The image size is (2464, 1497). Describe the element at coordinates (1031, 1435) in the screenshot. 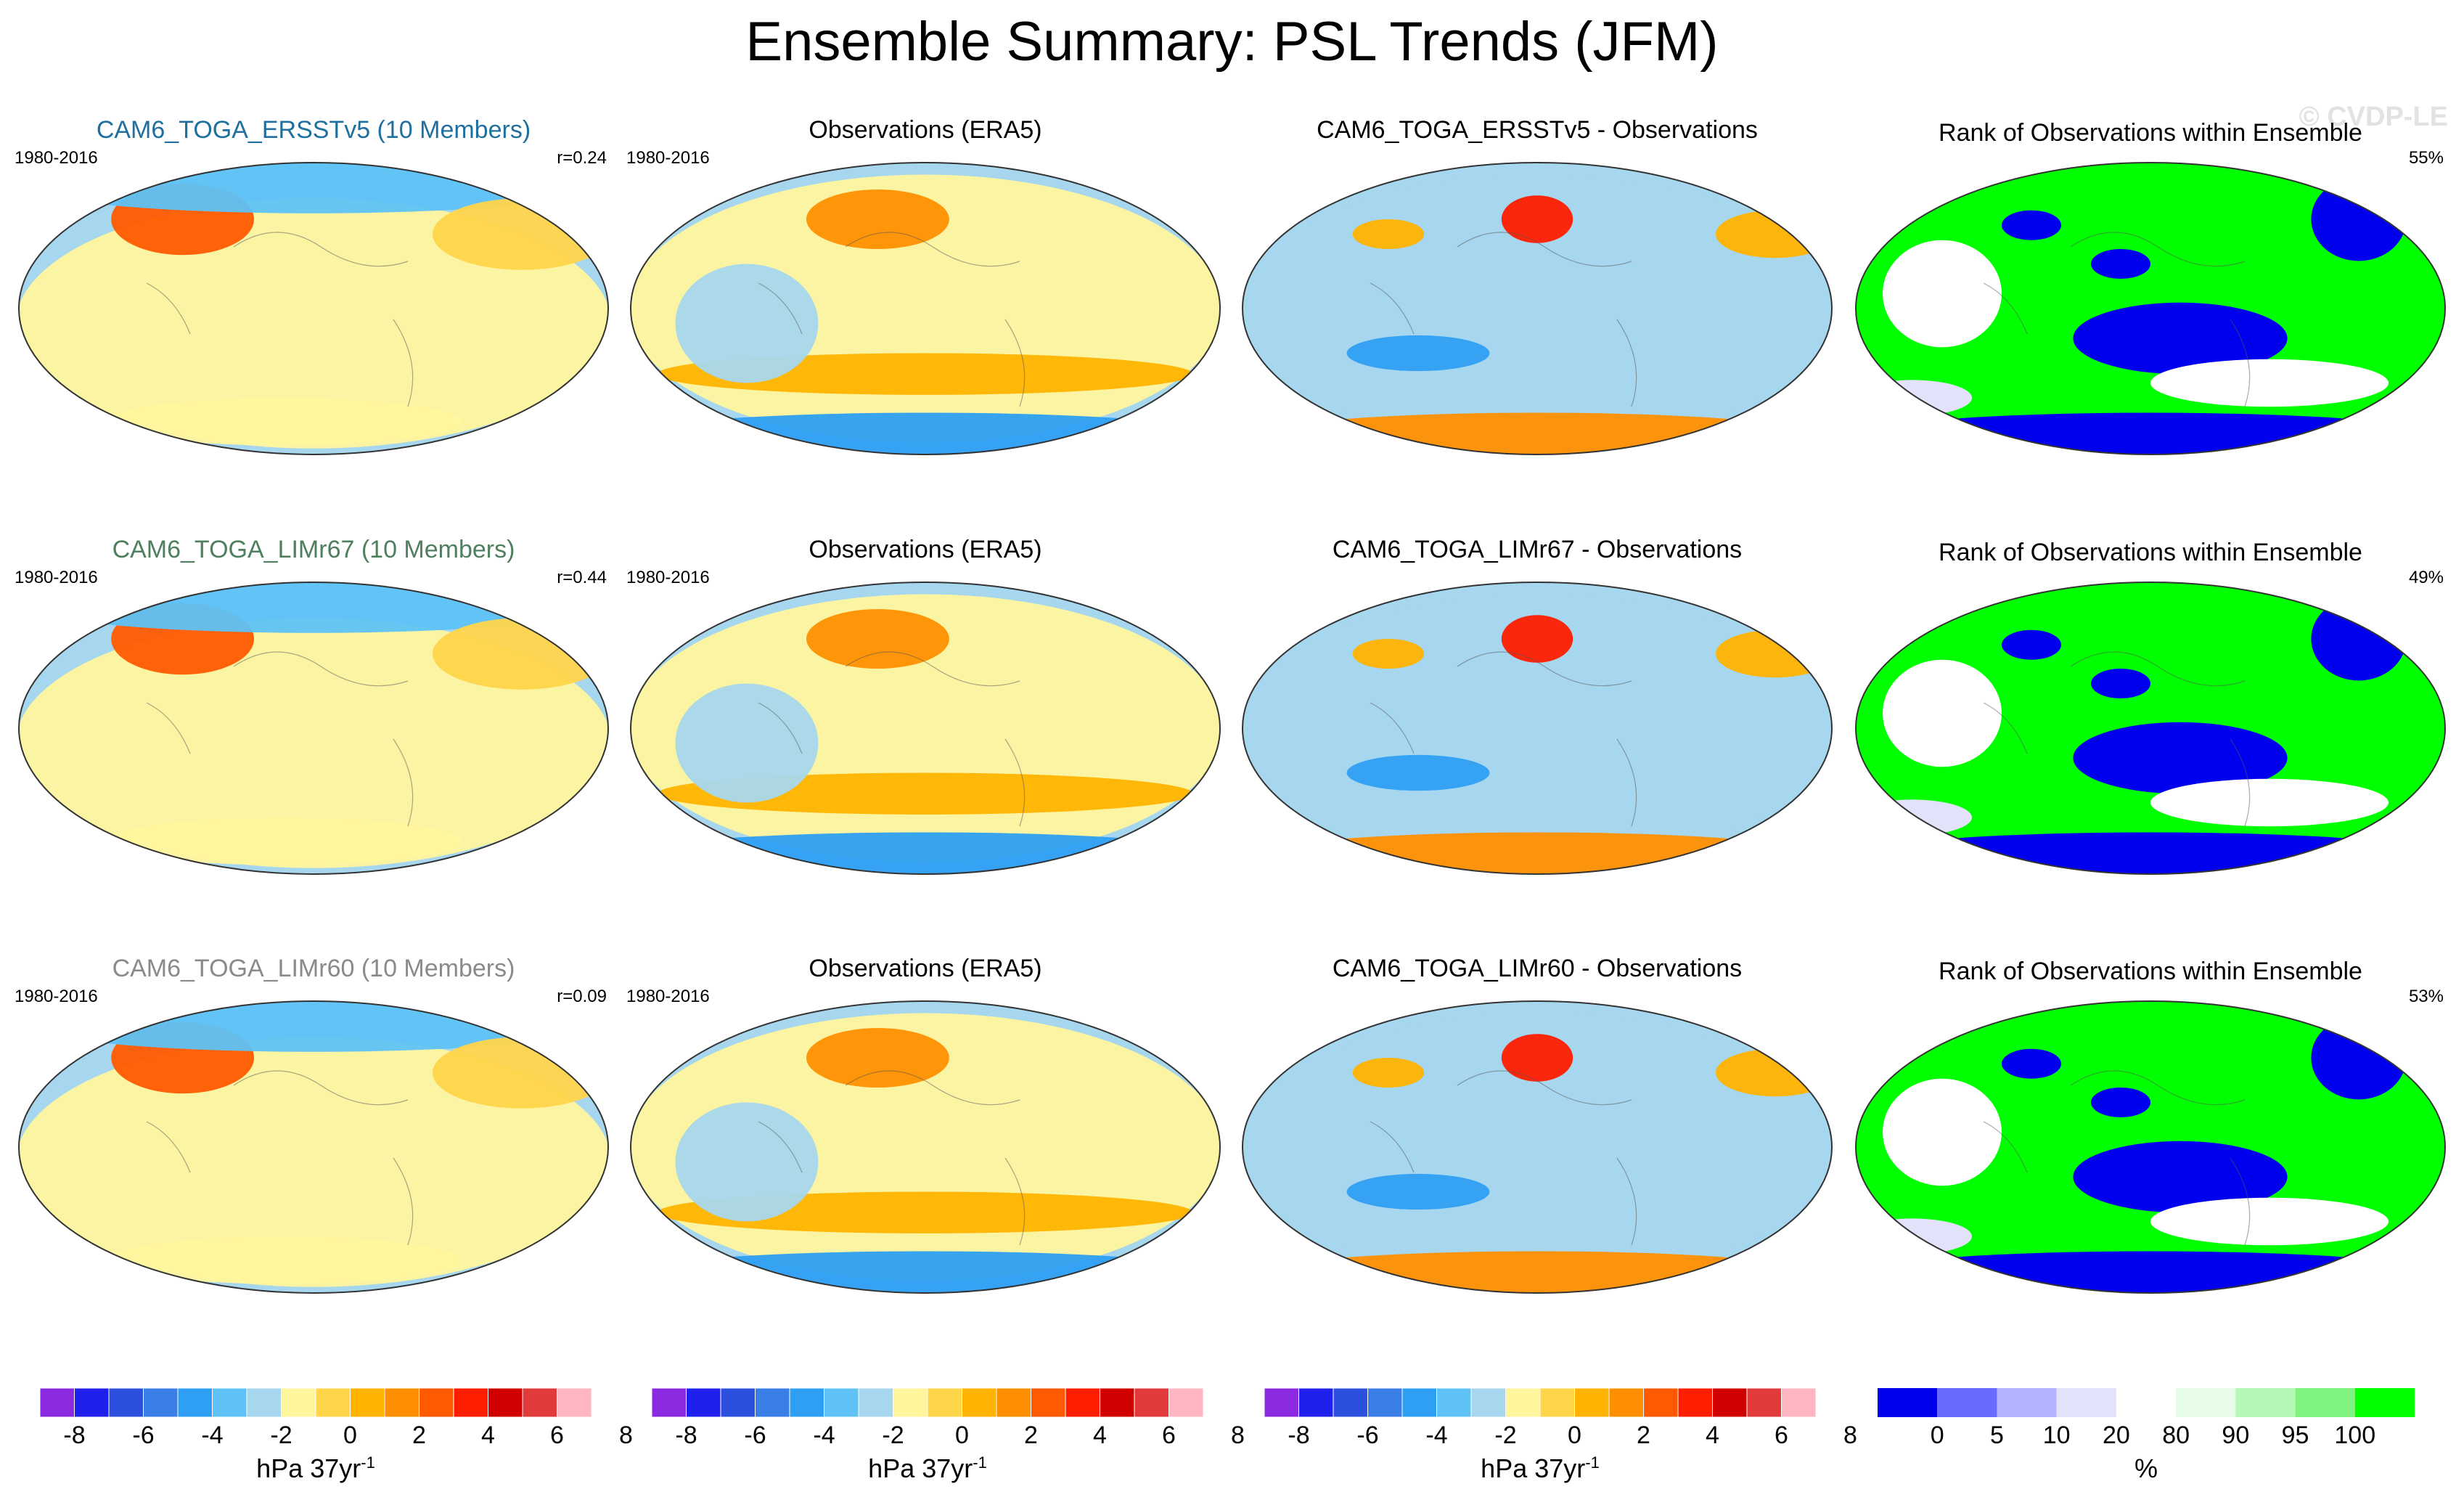

I see `colorbar-tick-label: 2` at that location.